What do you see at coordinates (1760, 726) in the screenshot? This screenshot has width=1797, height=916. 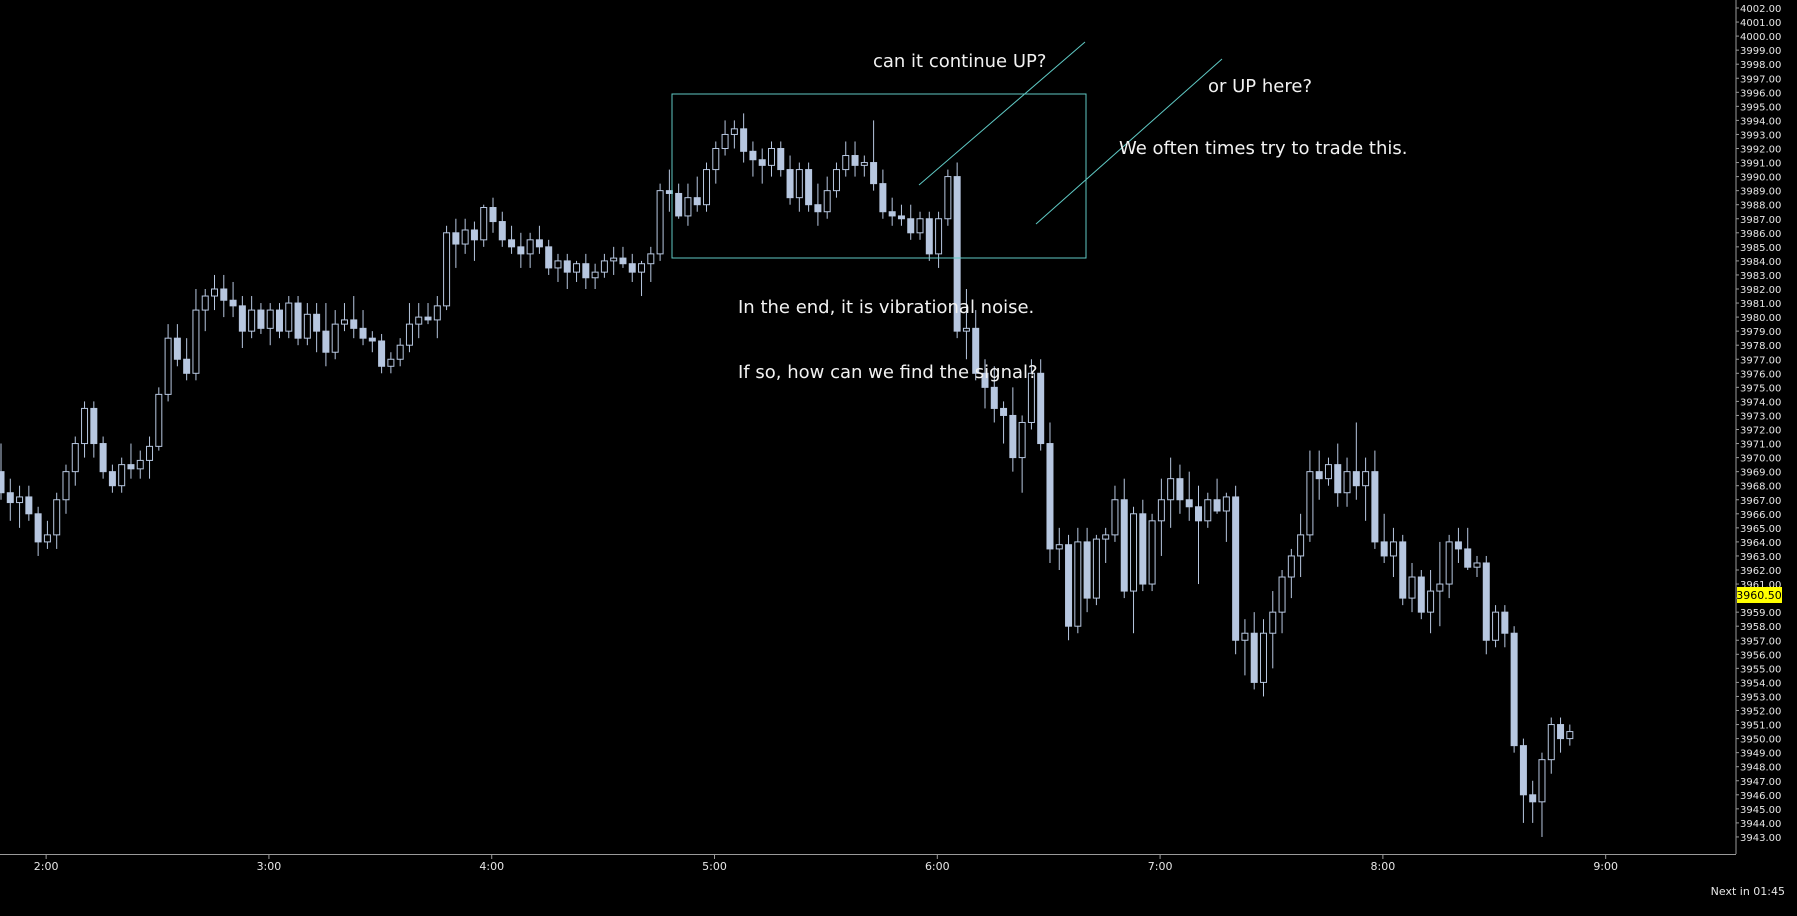 I see `price-axis-label: 3951.00` at bounding box center [1760, 726].